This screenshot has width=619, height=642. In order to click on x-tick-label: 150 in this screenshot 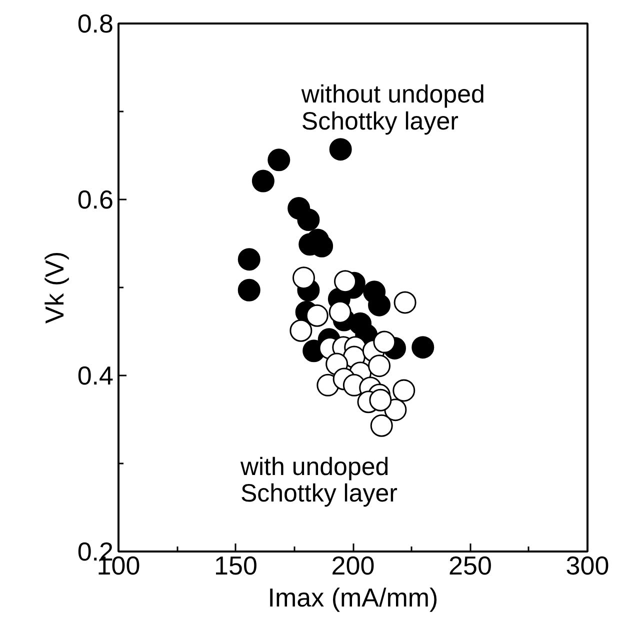, I will do `click(236, 565)`.